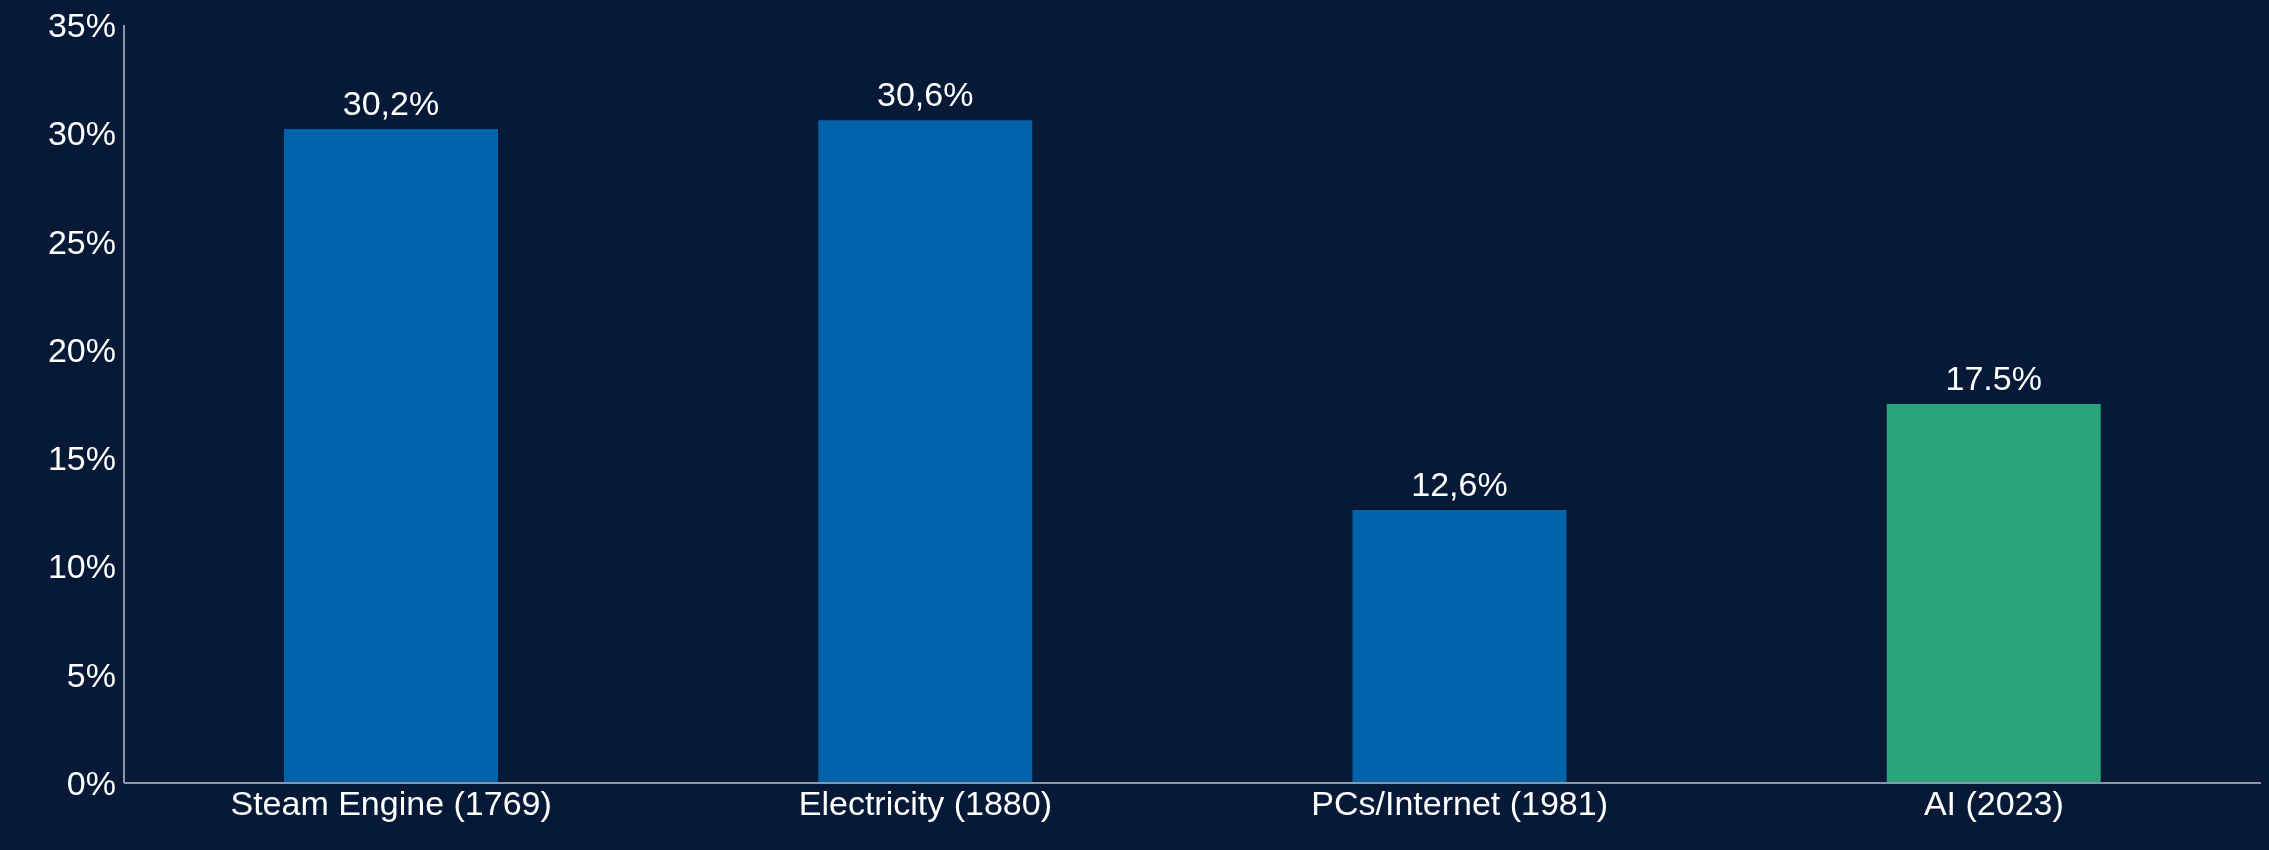 The width and height of the screenshot is (2269, 850). Describe the element at coordinates (81, 458) in the screenshot. I see `y-tick-label: 15%` at that location.